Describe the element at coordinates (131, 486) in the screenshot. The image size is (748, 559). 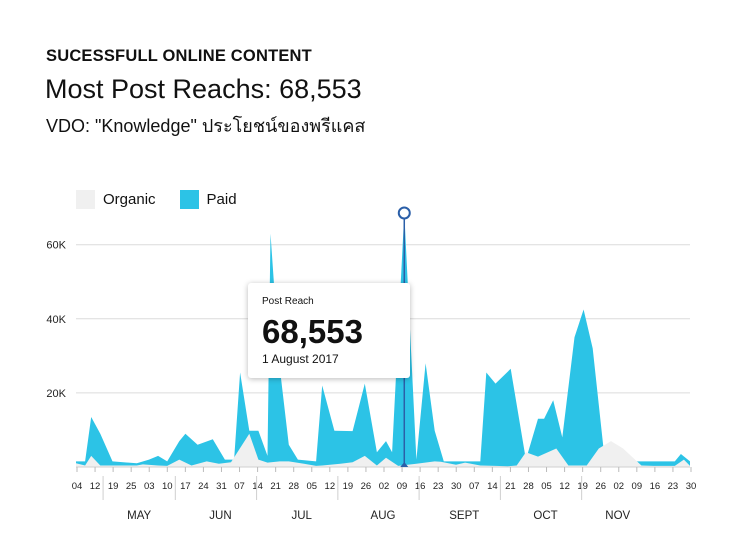
I see `x-tick-label: 25` at that location.